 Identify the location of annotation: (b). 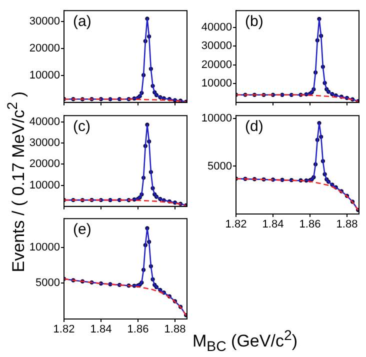
(254, 21).